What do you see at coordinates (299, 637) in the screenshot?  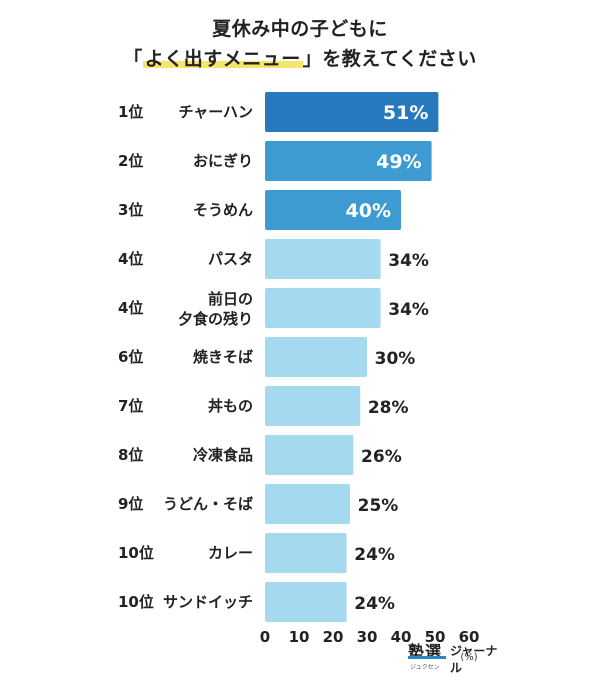 I see `x-tick-label: 10` at bounding box center [299, 637].